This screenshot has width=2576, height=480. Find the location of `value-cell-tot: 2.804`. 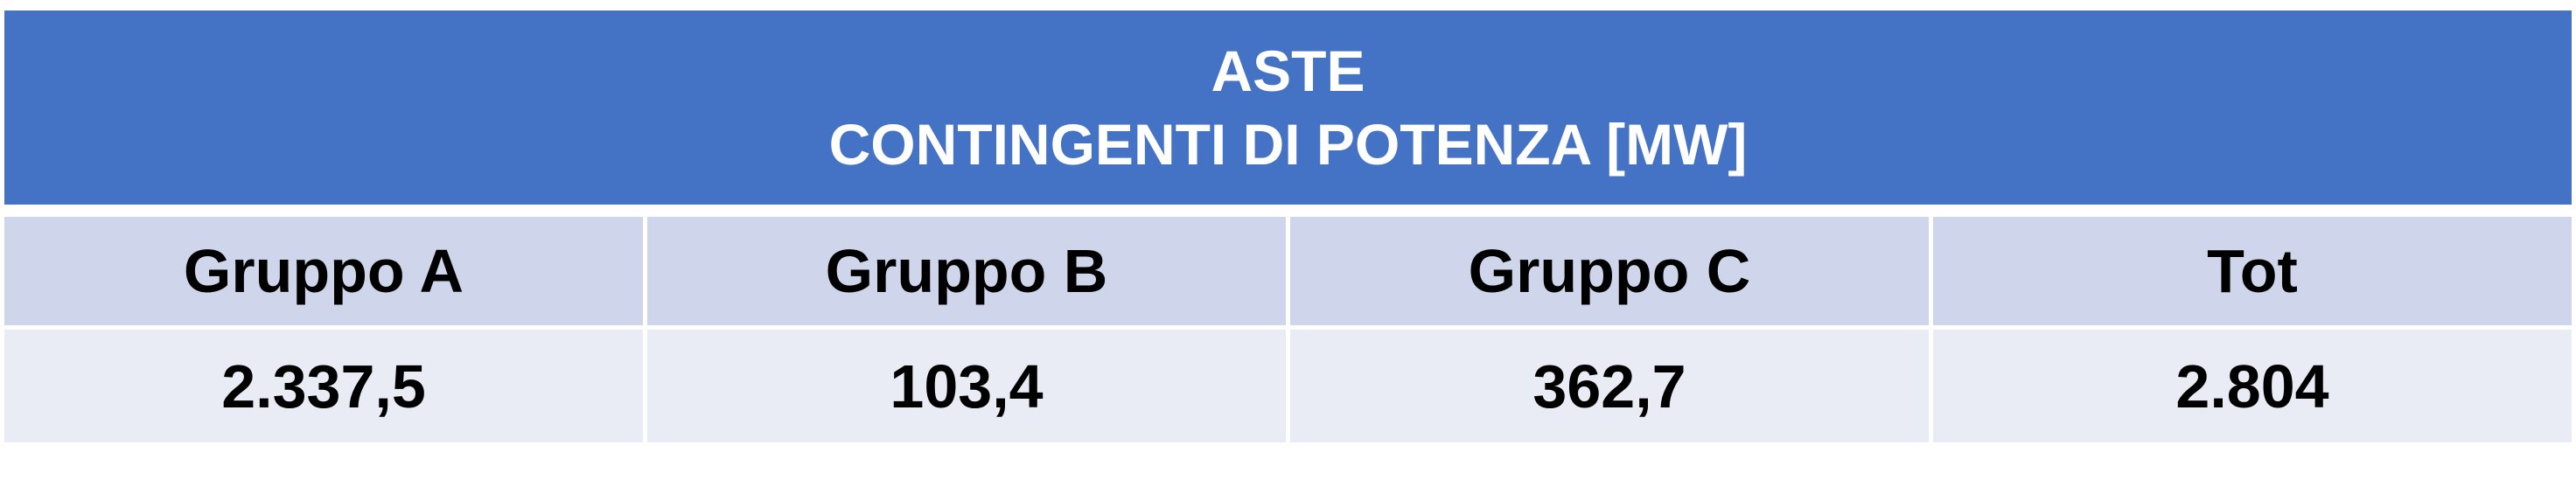

value-cell-tot: 2.804 is located at coordinates (2252, 386).